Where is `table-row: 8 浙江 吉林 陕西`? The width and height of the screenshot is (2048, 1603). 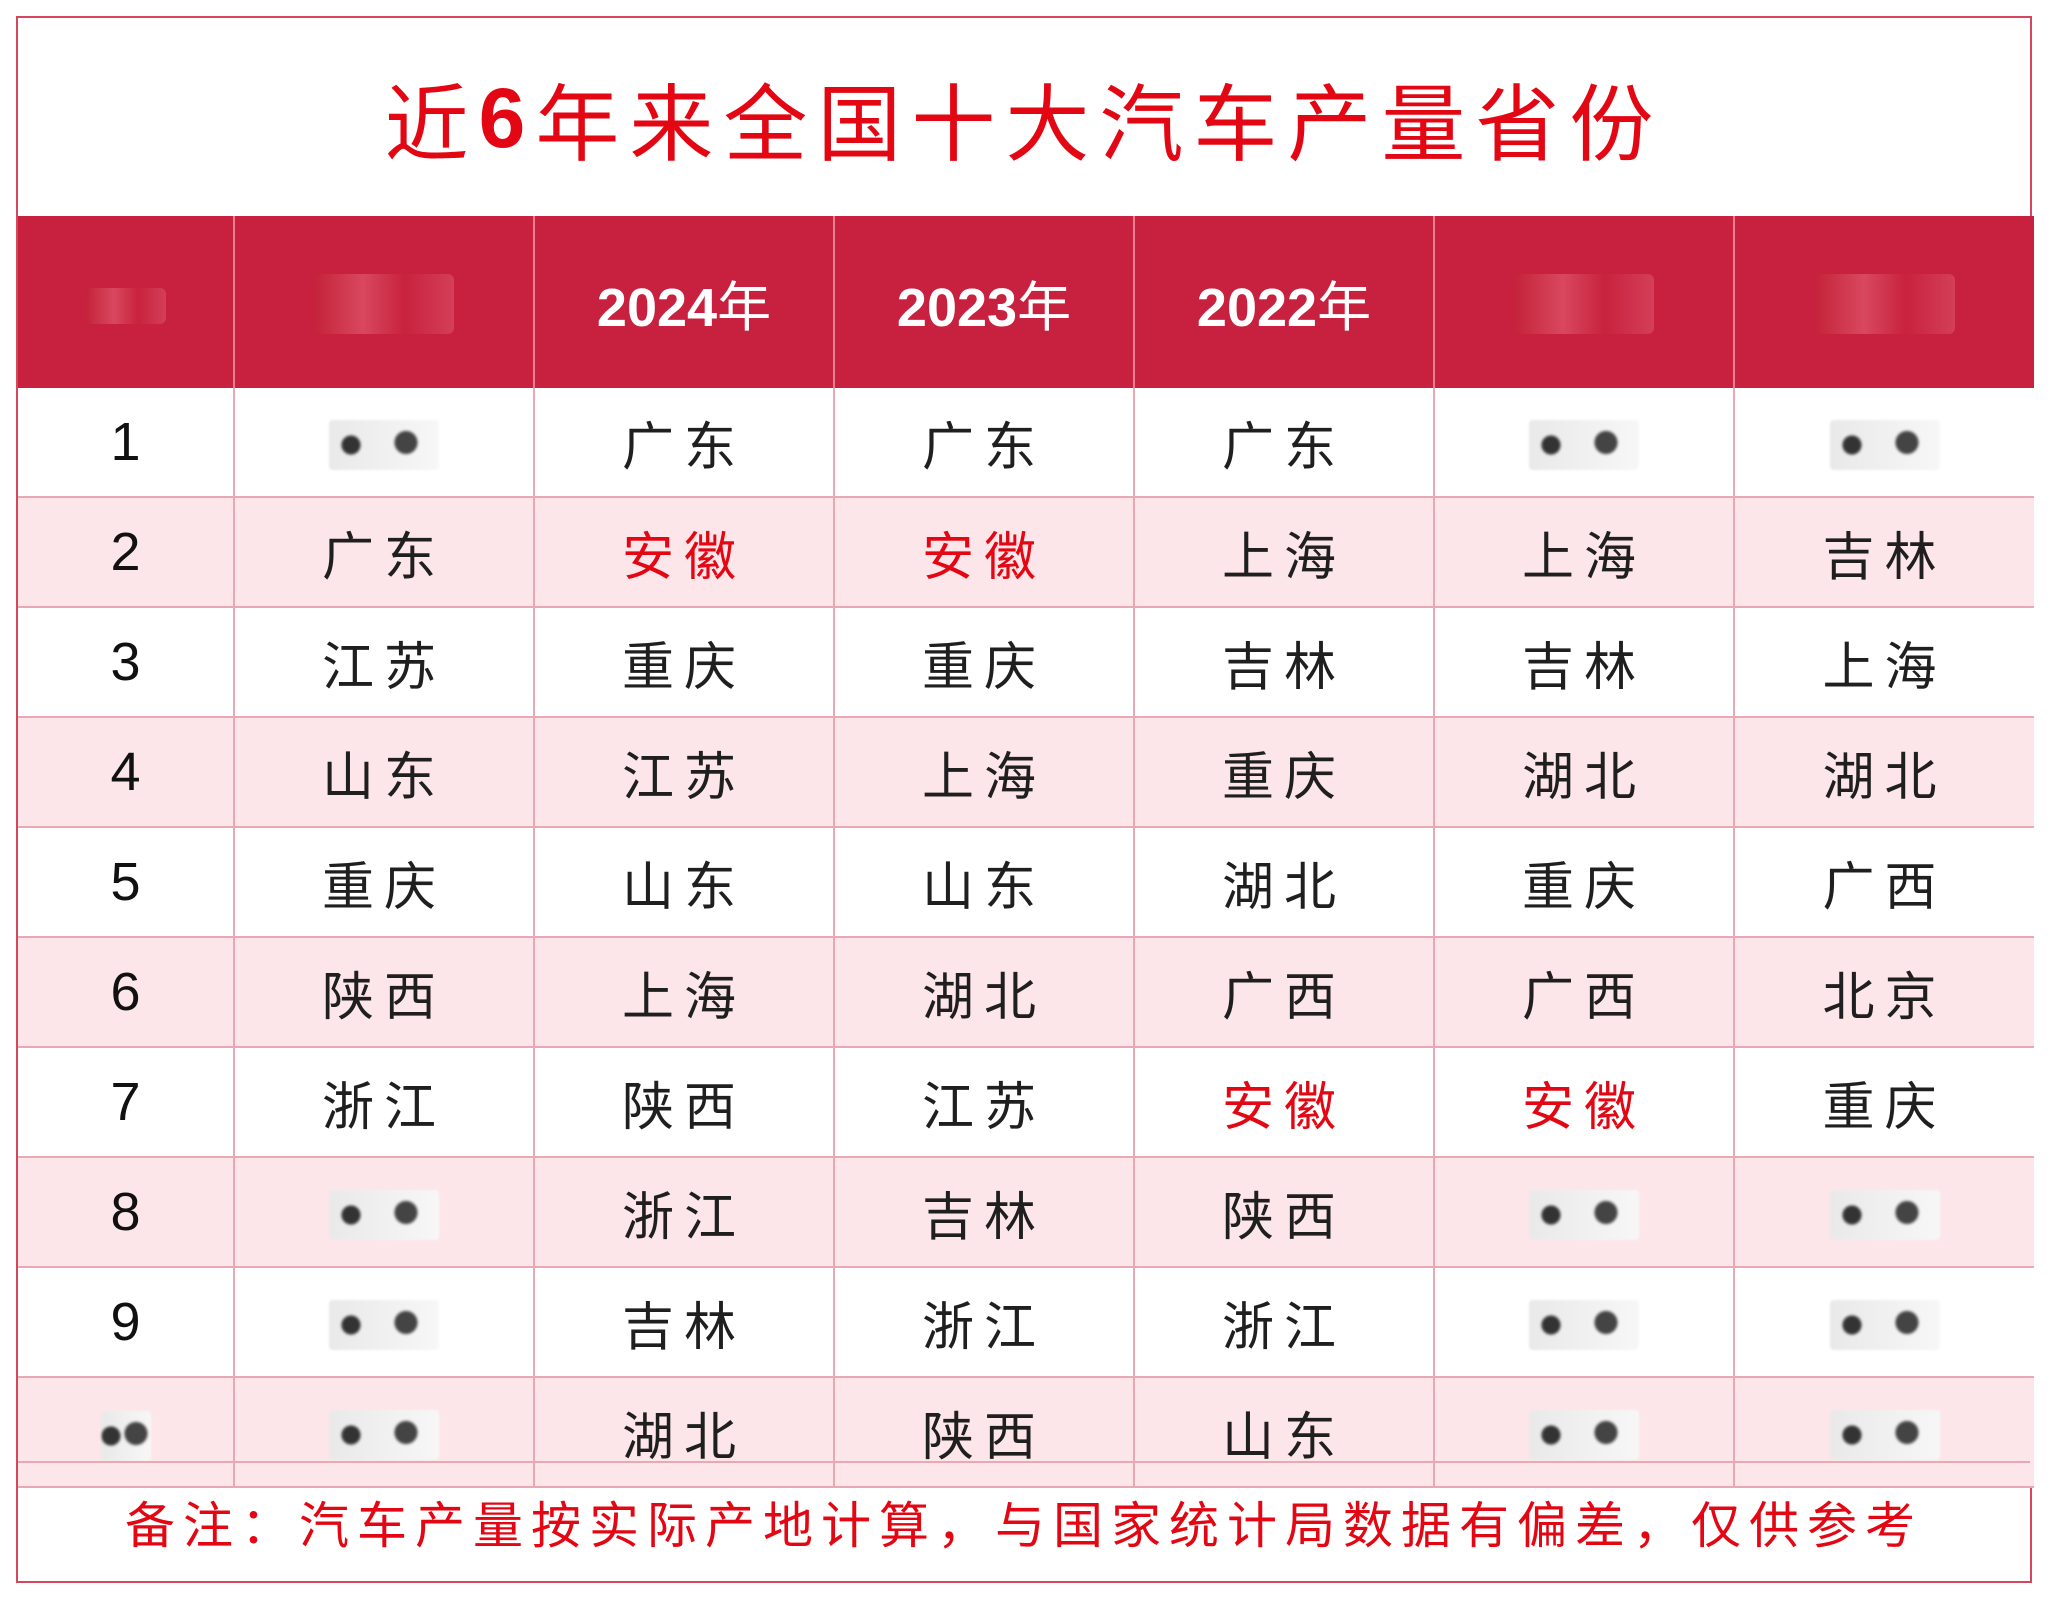
table-row: 8 浙江 吉林 陕西 is located at coordinates (1026, 1212).